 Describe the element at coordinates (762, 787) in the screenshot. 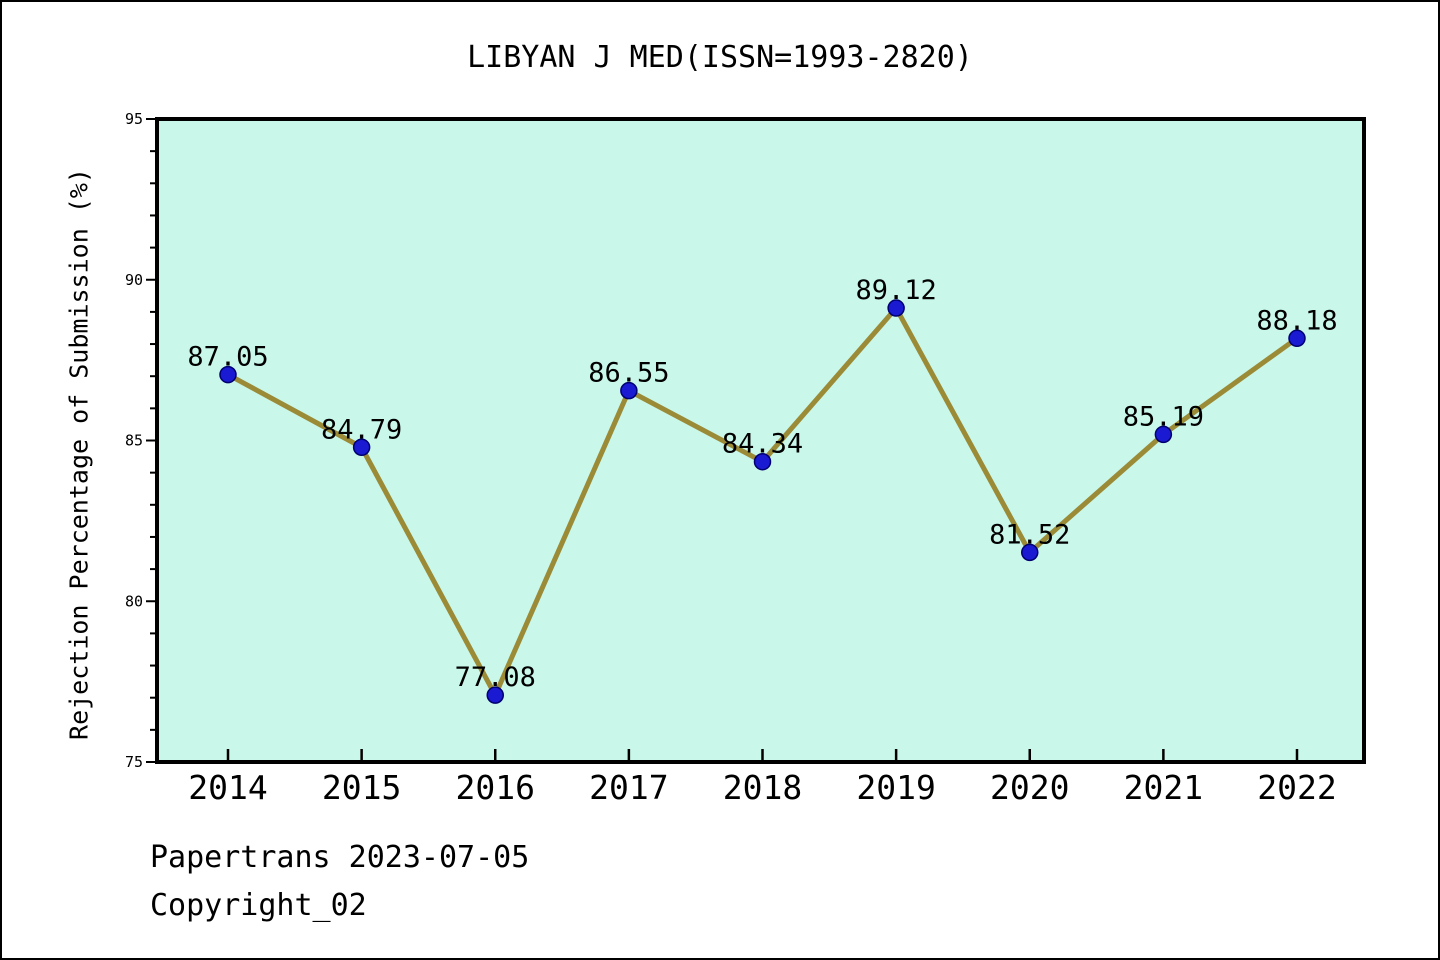

I see `x-tick-label: 2018` at that location.